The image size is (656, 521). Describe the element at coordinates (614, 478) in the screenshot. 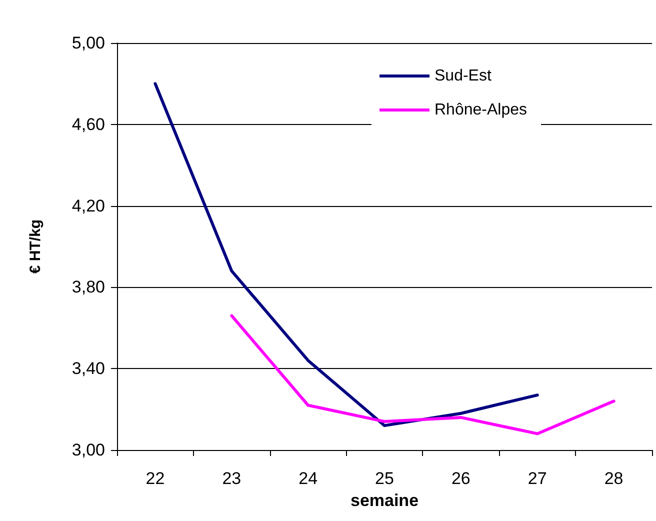

I see `x-tick-label: 28` at that location.